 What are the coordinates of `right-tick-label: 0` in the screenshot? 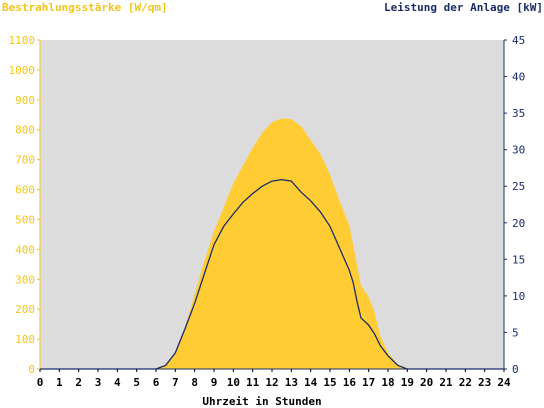 It's located at (515, 369).